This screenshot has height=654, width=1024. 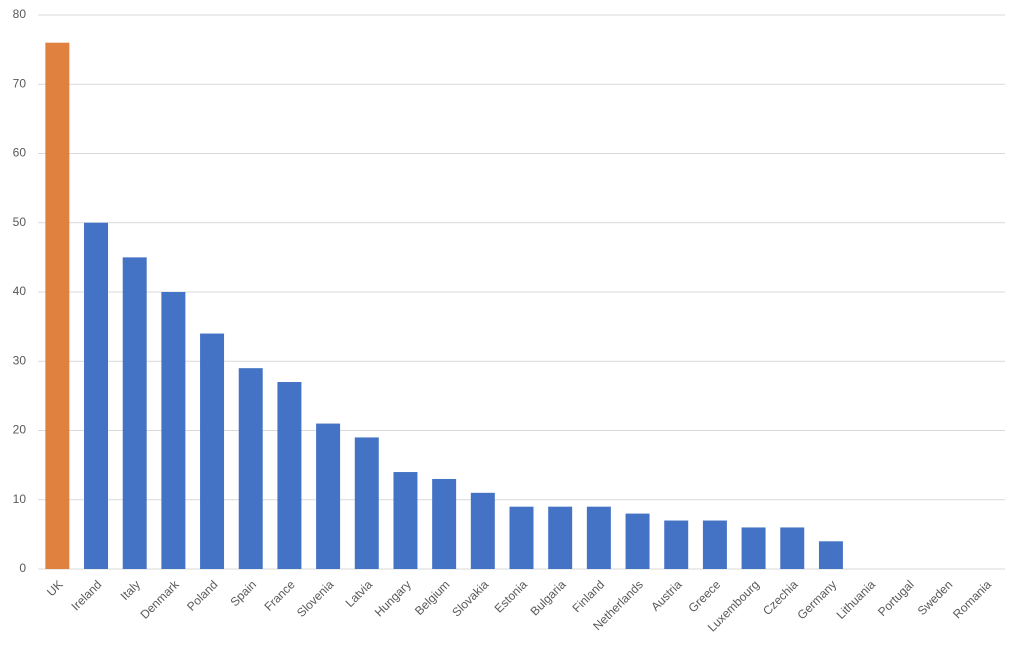 What do you see at coordinates (432, 597) in the screenshot?
I see `x-tick-label: Belgium` at bounding box center [432, 597].